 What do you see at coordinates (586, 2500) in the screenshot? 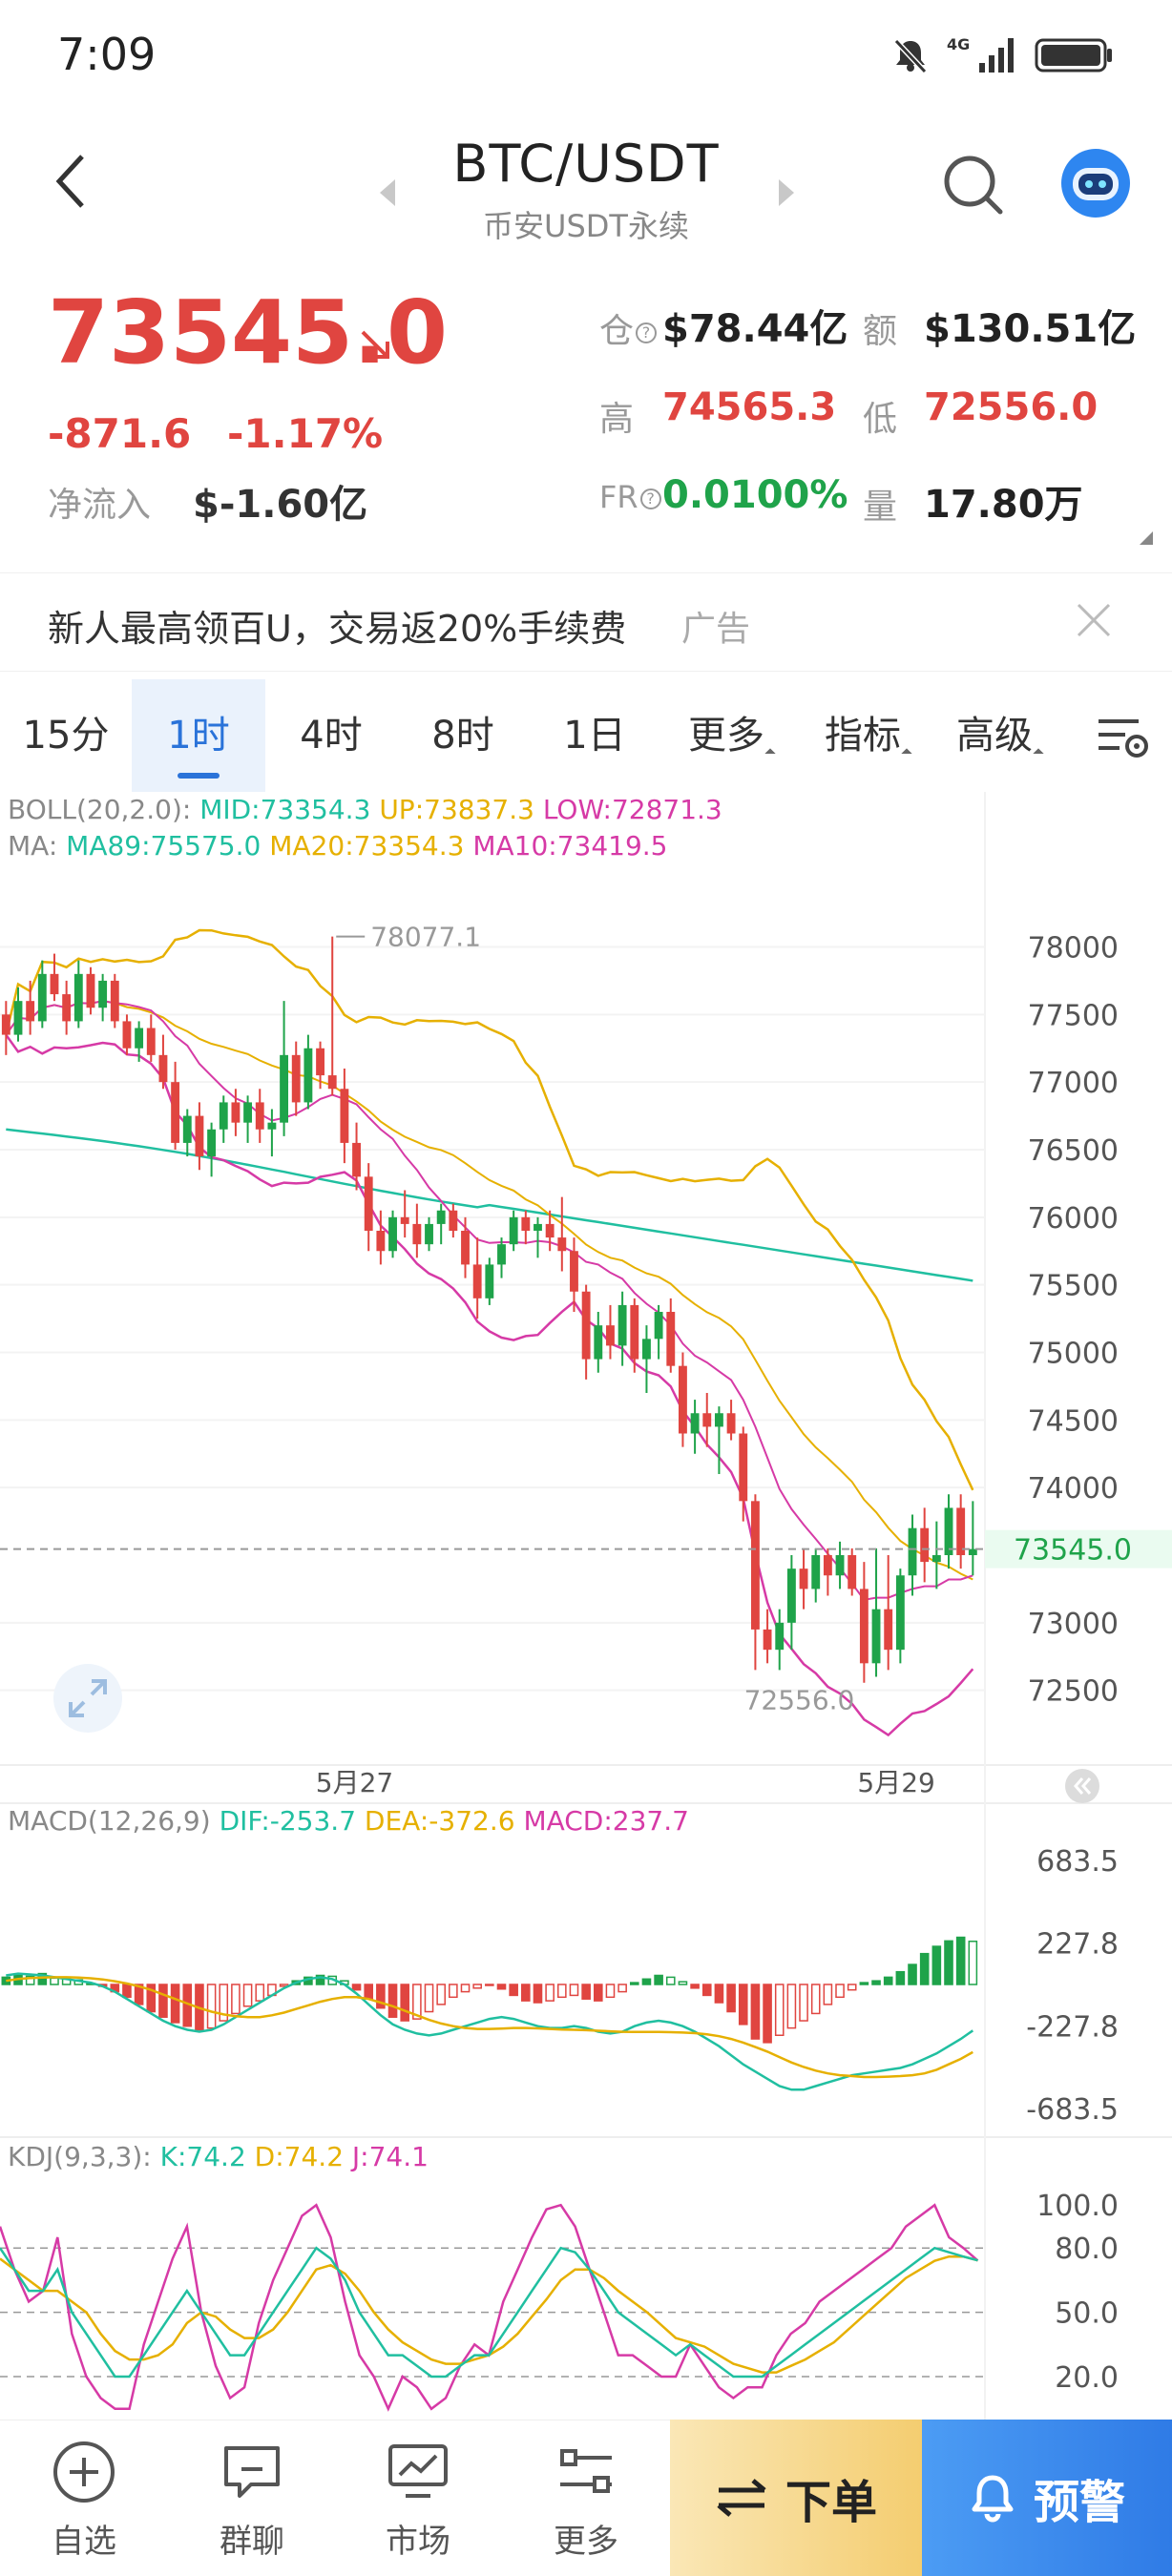
I see `nav-more: 更多` at bounding box center [586, 2500].